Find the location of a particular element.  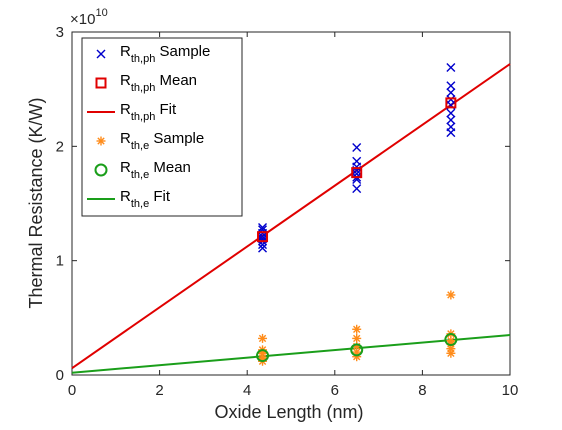

x-tick-label: 2 is located at coordinates (159, 390).